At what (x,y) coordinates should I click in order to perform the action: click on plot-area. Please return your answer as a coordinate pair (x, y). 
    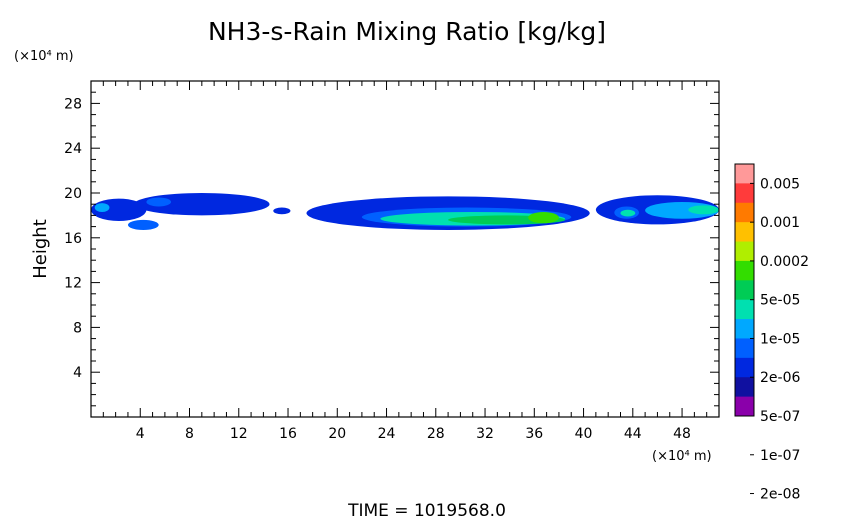
    Looking at the image, I should click on (405, 211).